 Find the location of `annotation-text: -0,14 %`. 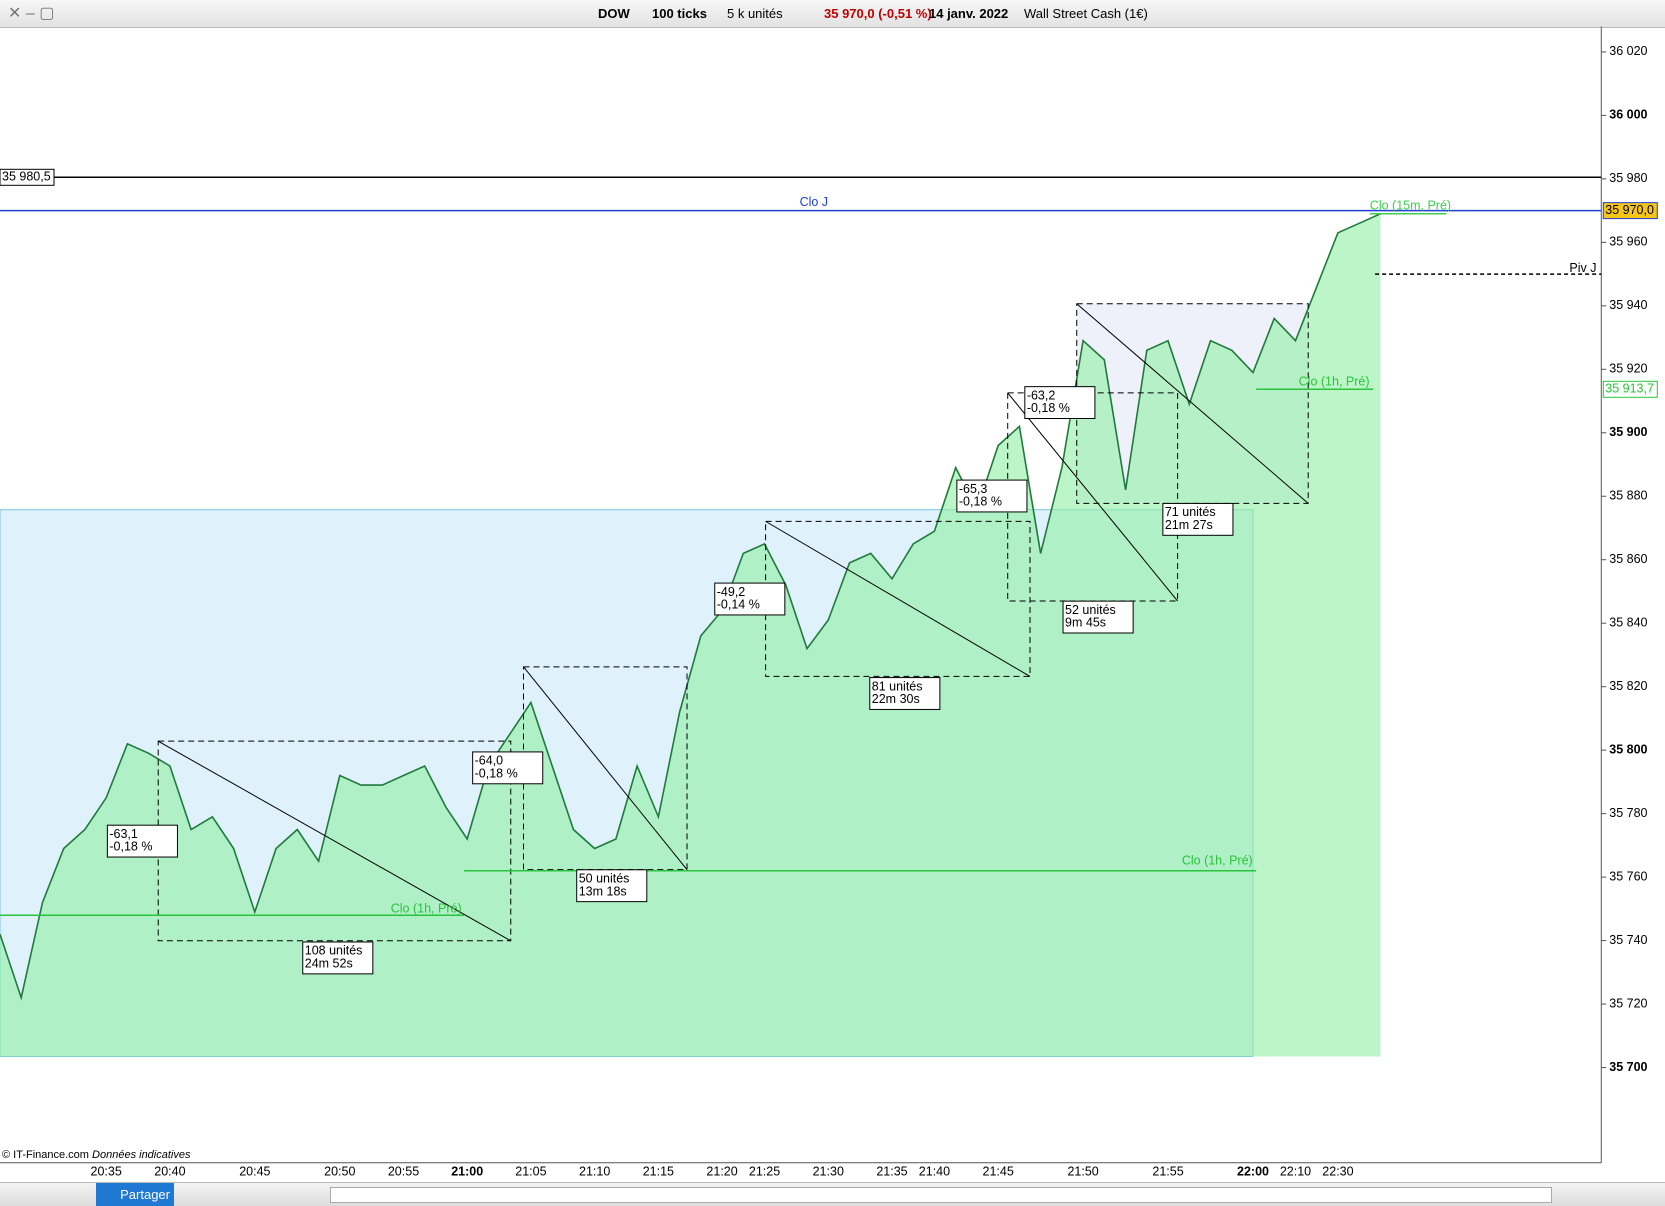

annotation-text: -0,14 % is located at coordinates (738, 605).